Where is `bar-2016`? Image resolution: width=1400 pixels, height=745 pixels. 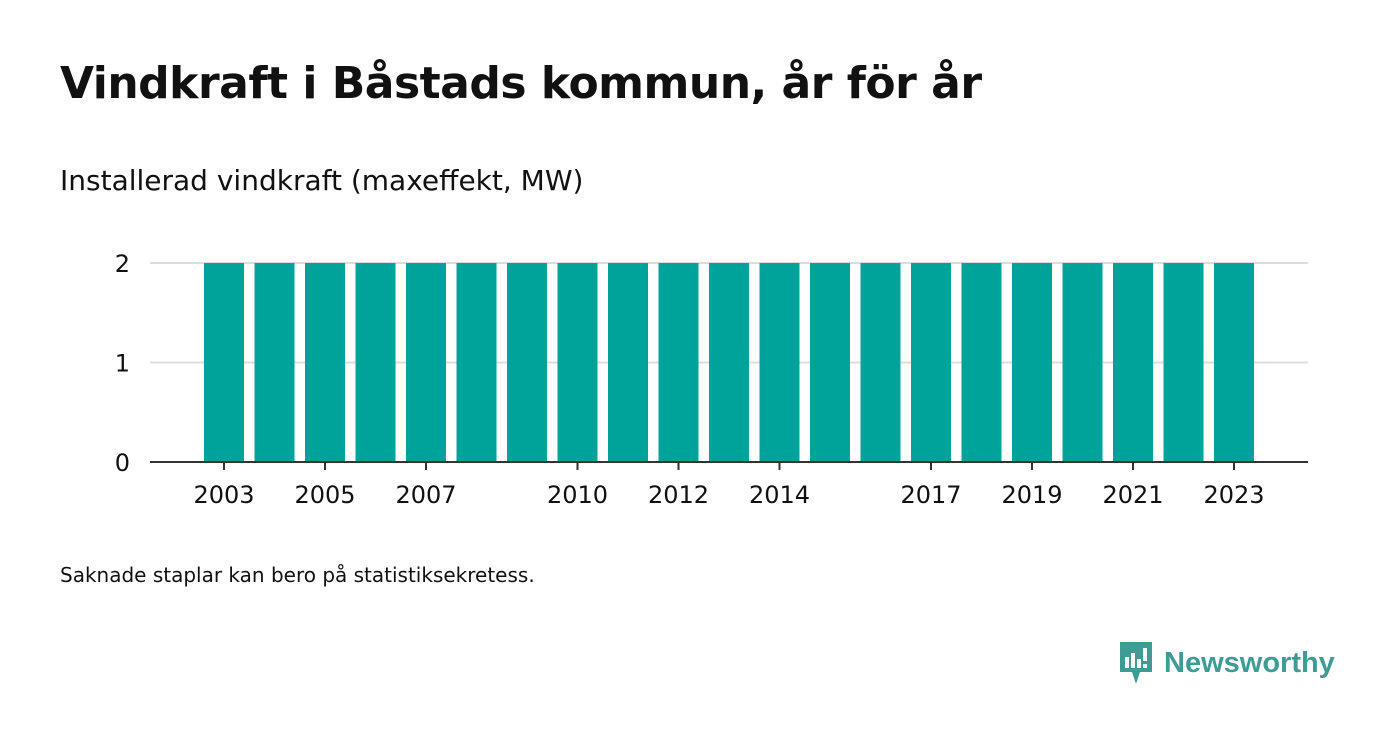 bar-2016 is located at coordinates (880, 362).